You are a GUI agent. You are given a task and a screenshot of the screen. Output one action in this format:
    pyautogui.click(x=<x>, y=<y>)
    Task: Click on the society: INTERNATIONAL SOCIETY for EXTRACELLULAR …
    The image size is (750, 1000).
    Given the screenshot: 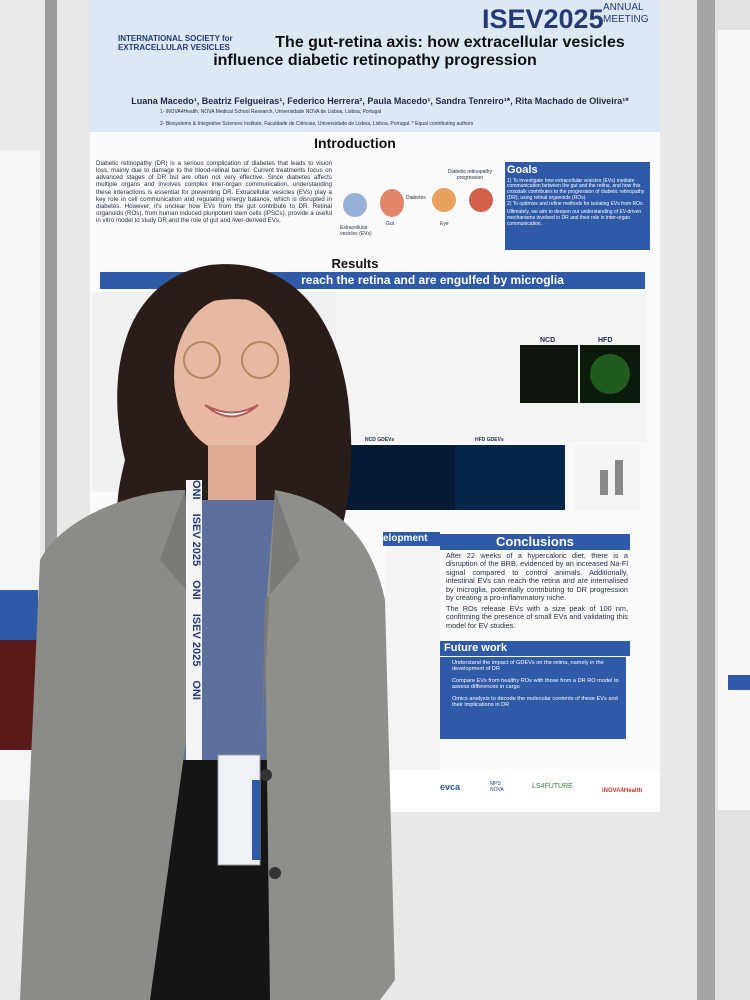 What is the action you would take?
    pyautogui.click(x=175, y=43)
    